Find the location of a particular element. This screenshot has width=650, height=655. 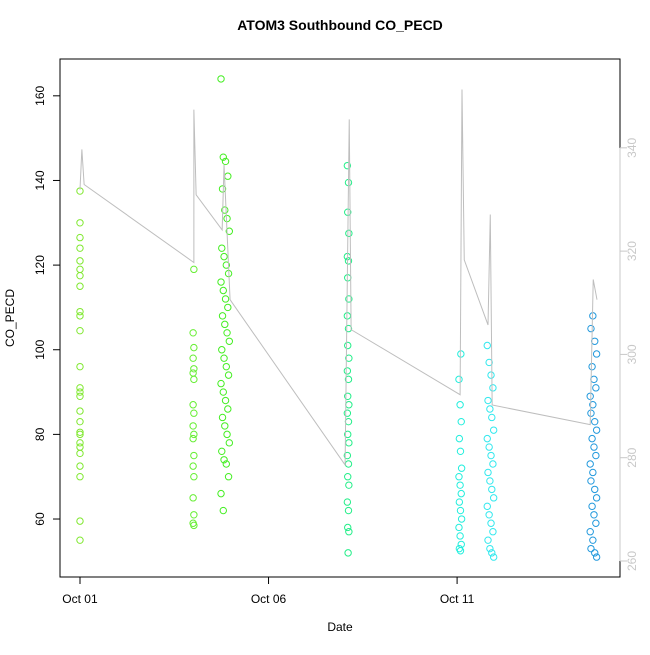

x-tick-label: Oct 01 is located at coordinates (80, 599).